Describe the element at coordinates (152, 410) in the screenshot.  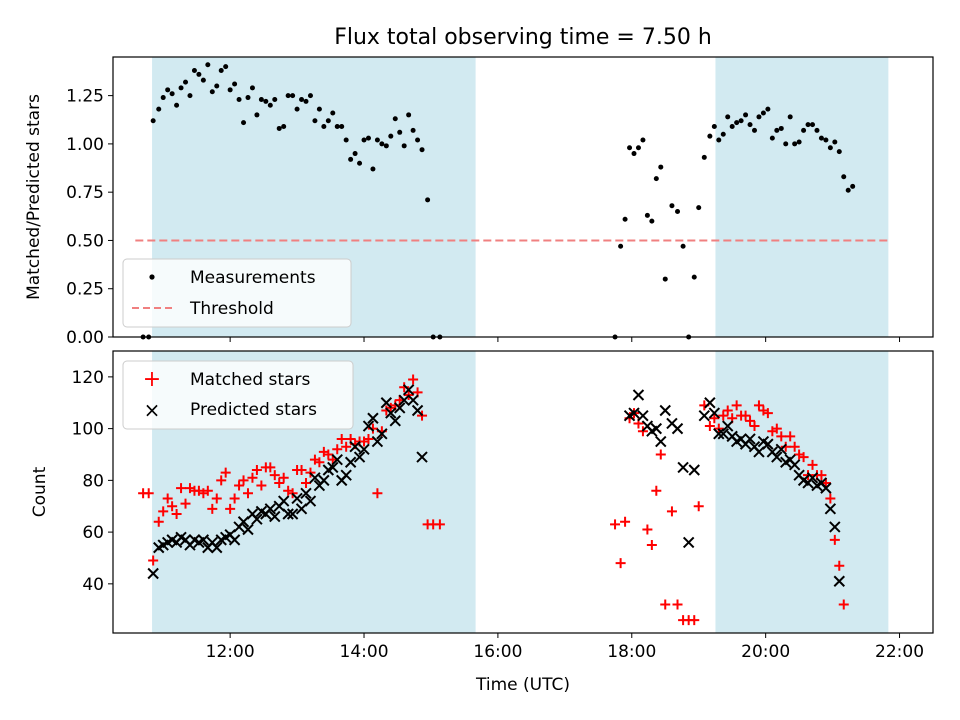
I see `legend-predicted-marker: ×` at that location.